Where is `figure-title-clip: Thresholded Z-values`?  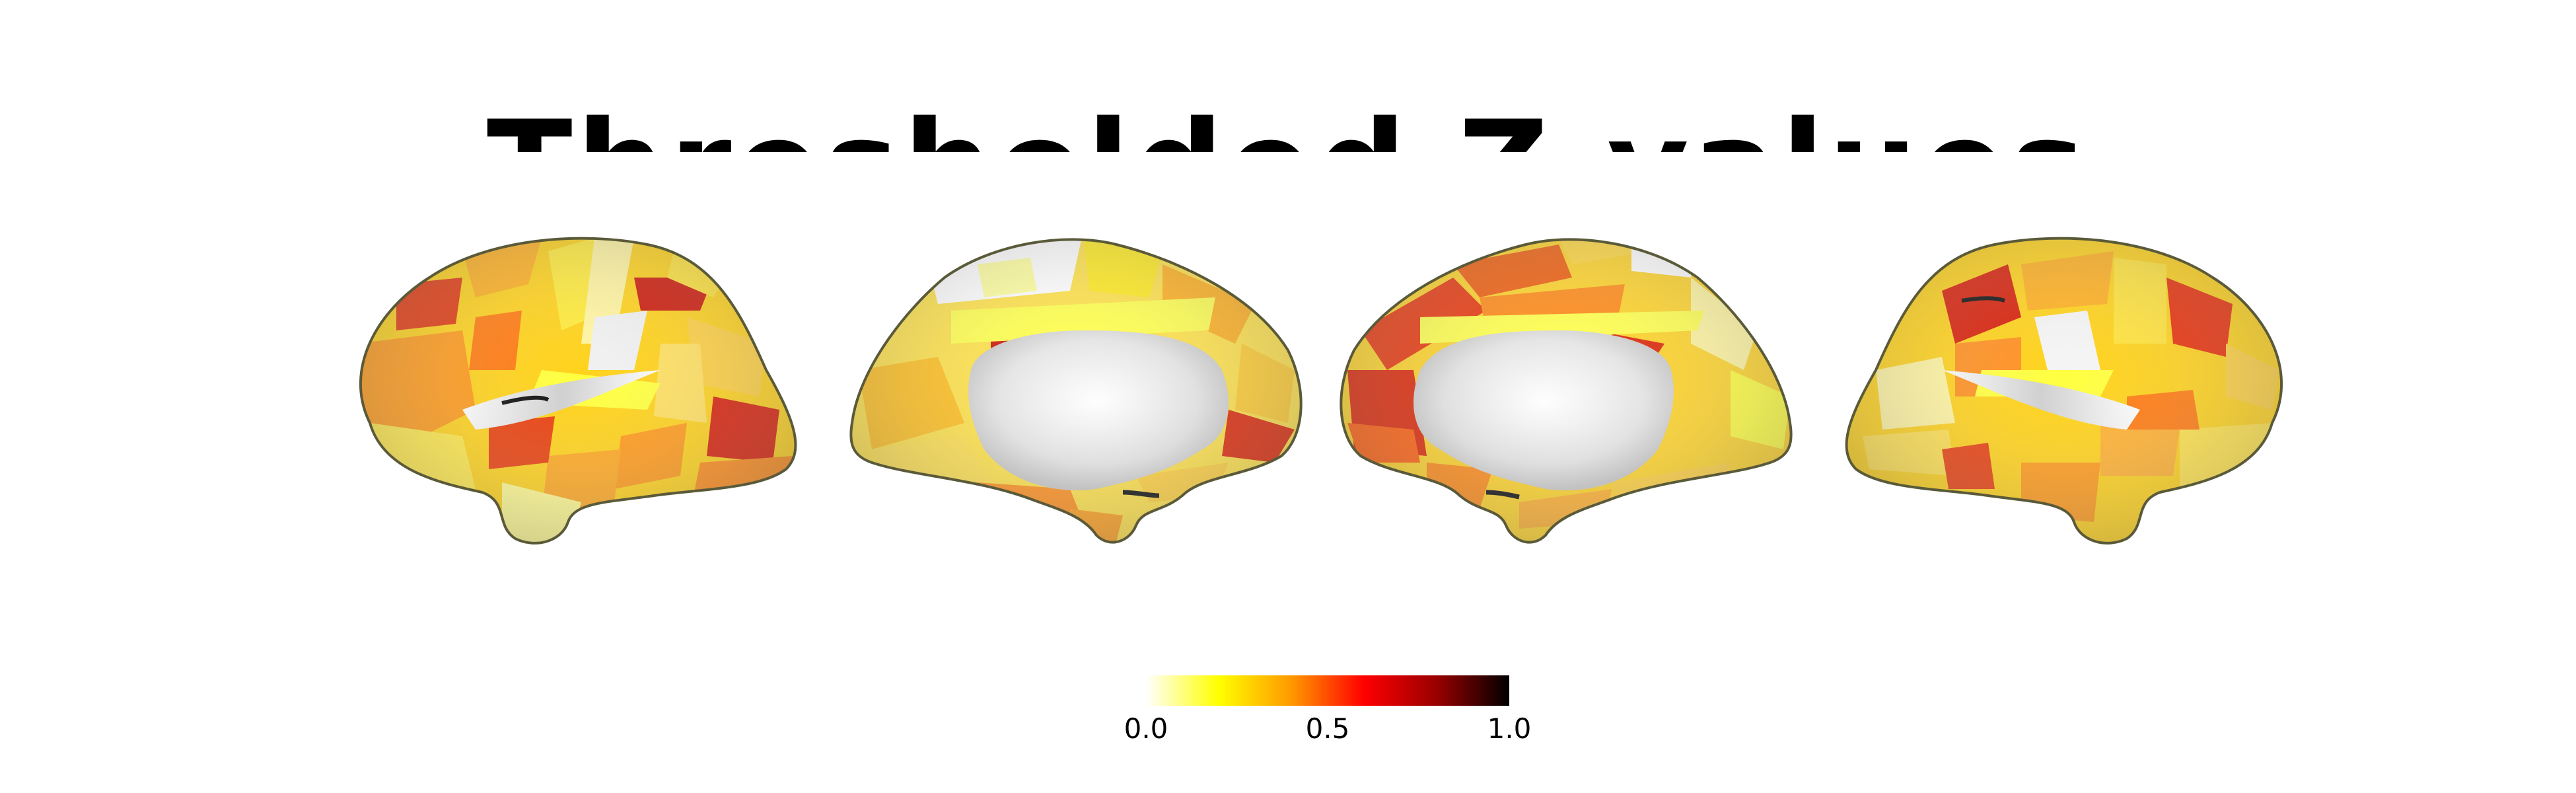 figure-title-clip: Thresholded Z-values is located at coordinates (1288, 116).